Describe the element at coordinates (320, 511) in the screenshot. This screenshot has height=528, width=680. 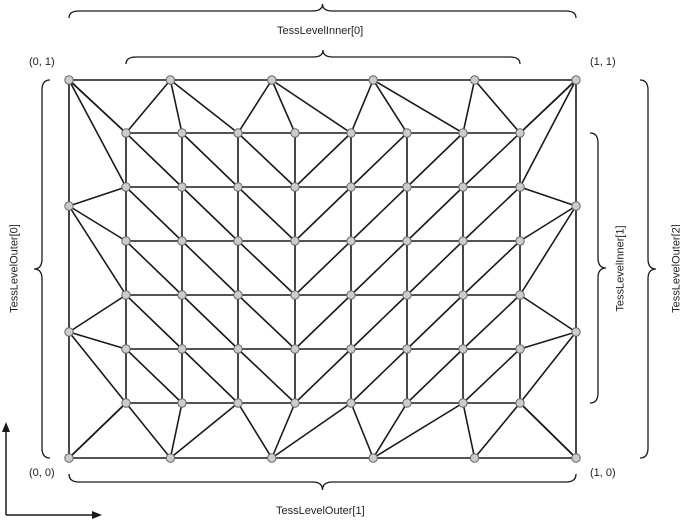
I see `label-tess-level-outer-1: TessLevelOuter[1]` at that location.